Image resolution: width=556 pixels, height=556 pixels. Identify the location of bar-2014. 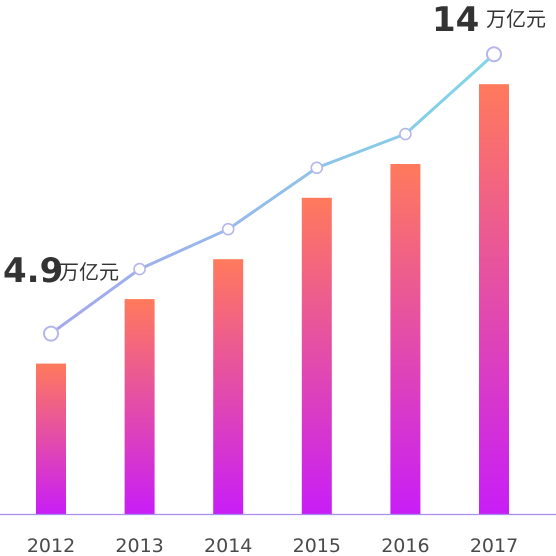
(228, 386).